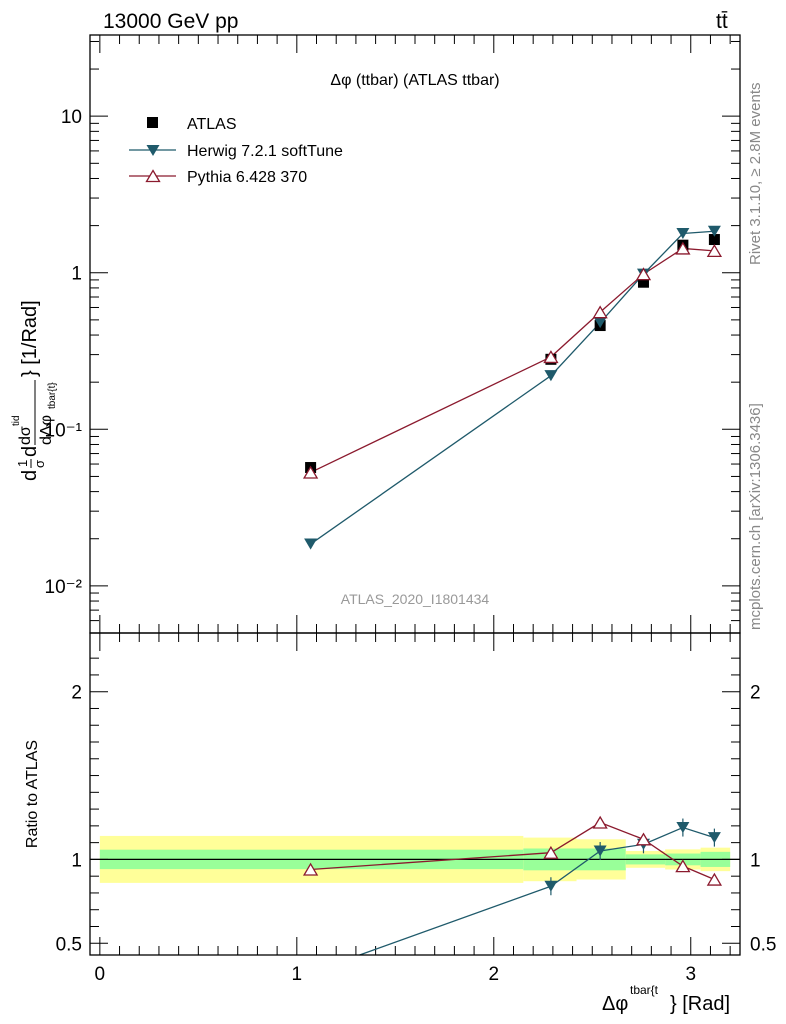 The image size is (786, 1024). Describe the element at coordinates (666, 999) in the screenshot. I see `x-axis-label: Δφ tbar{t } [Rad]` at that location.